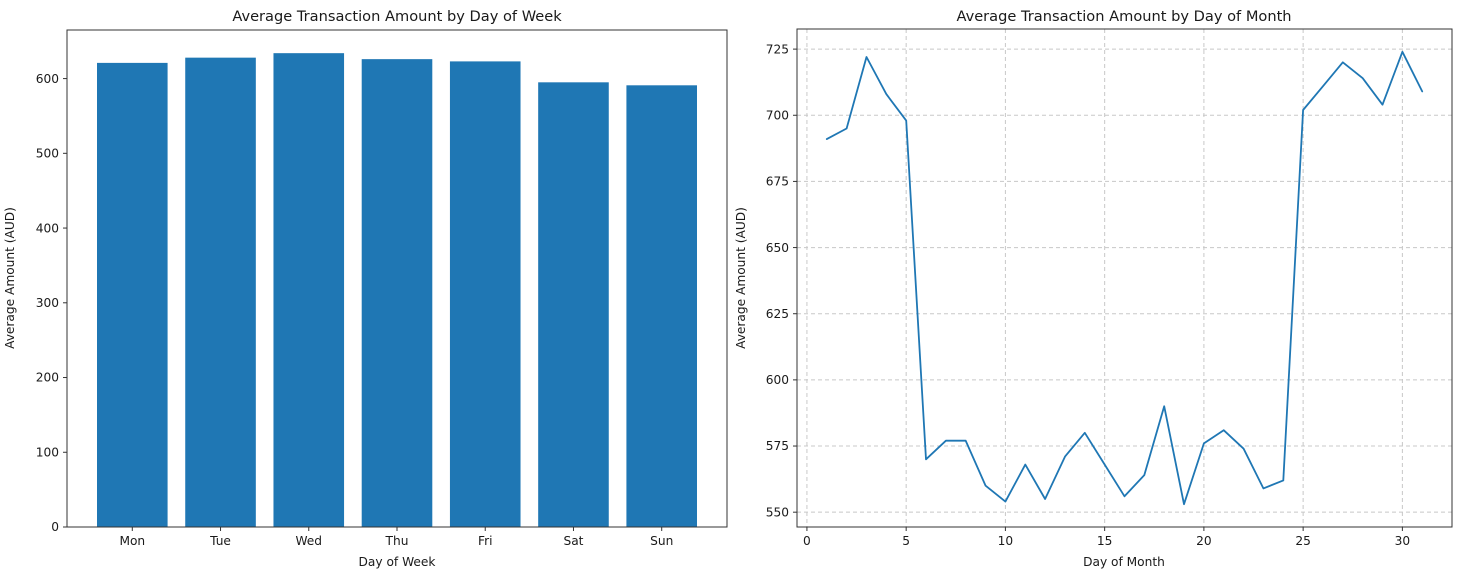 This screenshot has height=571, width=1459. I want to click on x-tick-label: 25, so click(1303, 541).